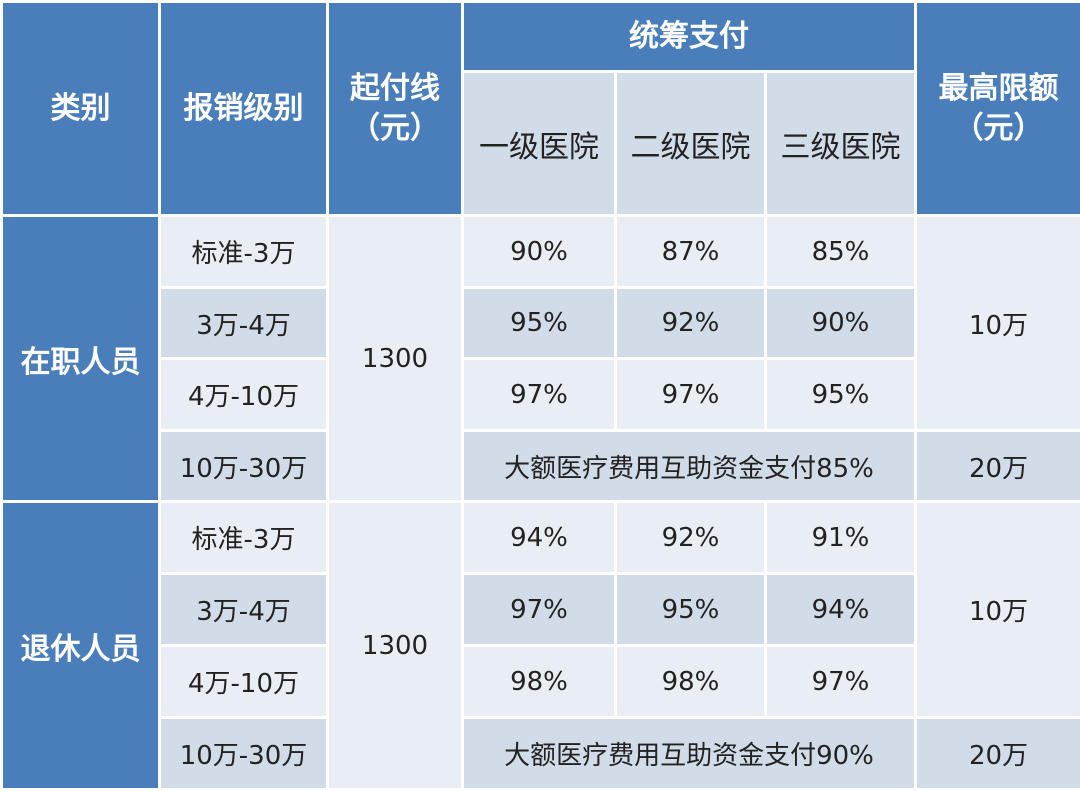 The image size is (1080, 791). I want to click on rate-cell: 91%, so click(841, 538).